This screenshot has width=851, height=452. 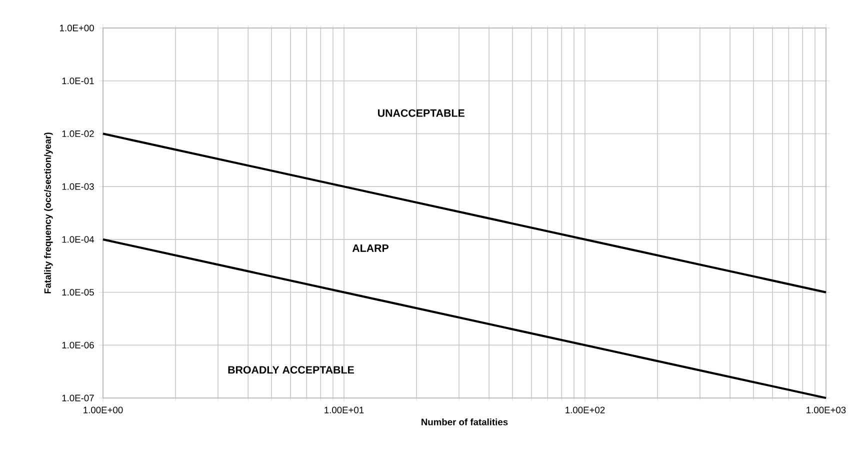 I want to click on annotation: BROADLY ACCEPTABLE, so click(x=291, y=370).